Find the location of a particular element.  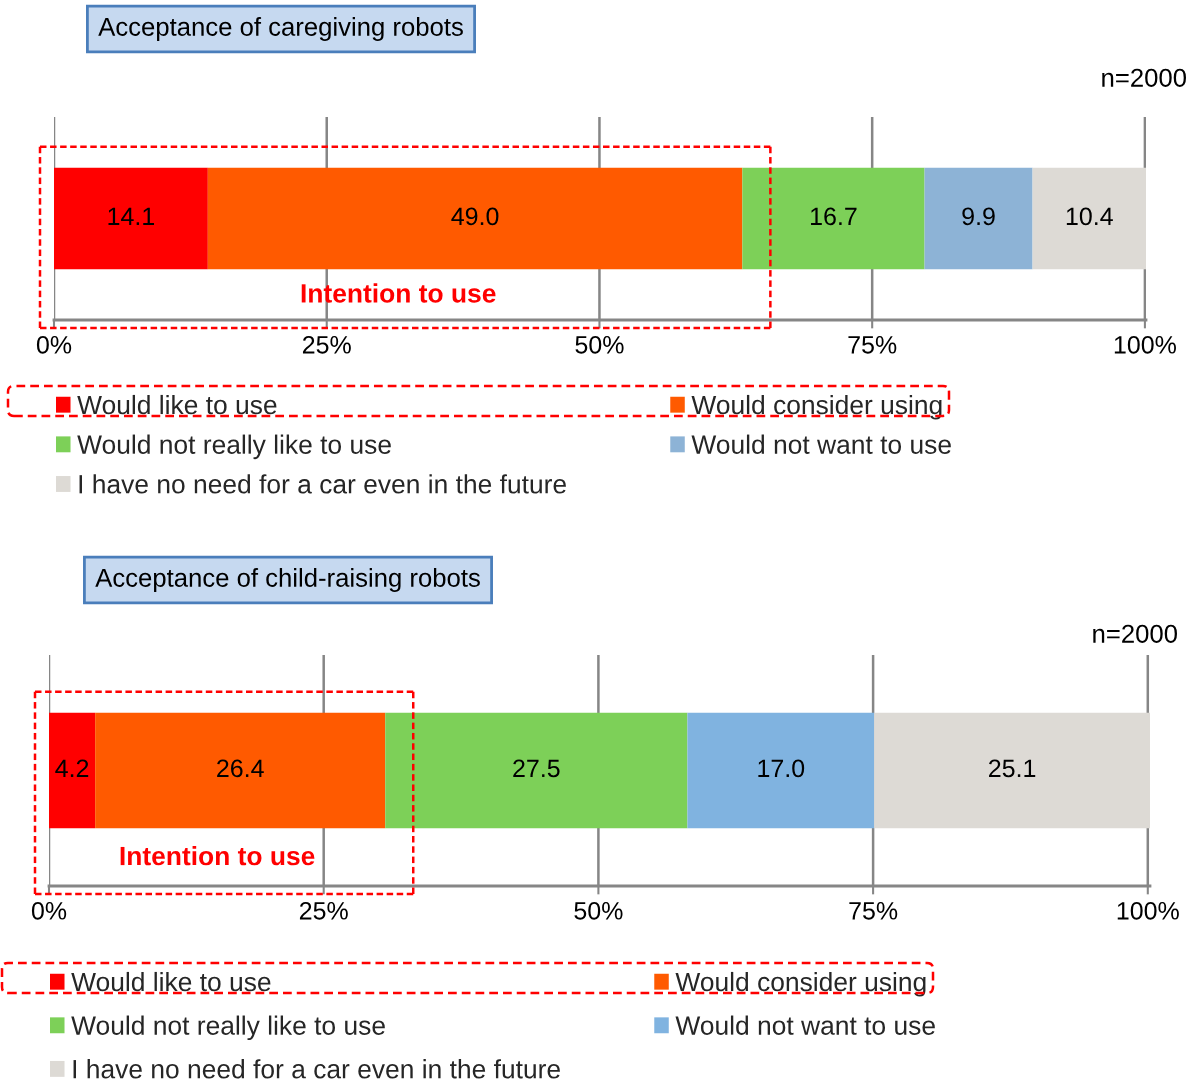

data-label: 9.9 is located at coordinates (978, 216).